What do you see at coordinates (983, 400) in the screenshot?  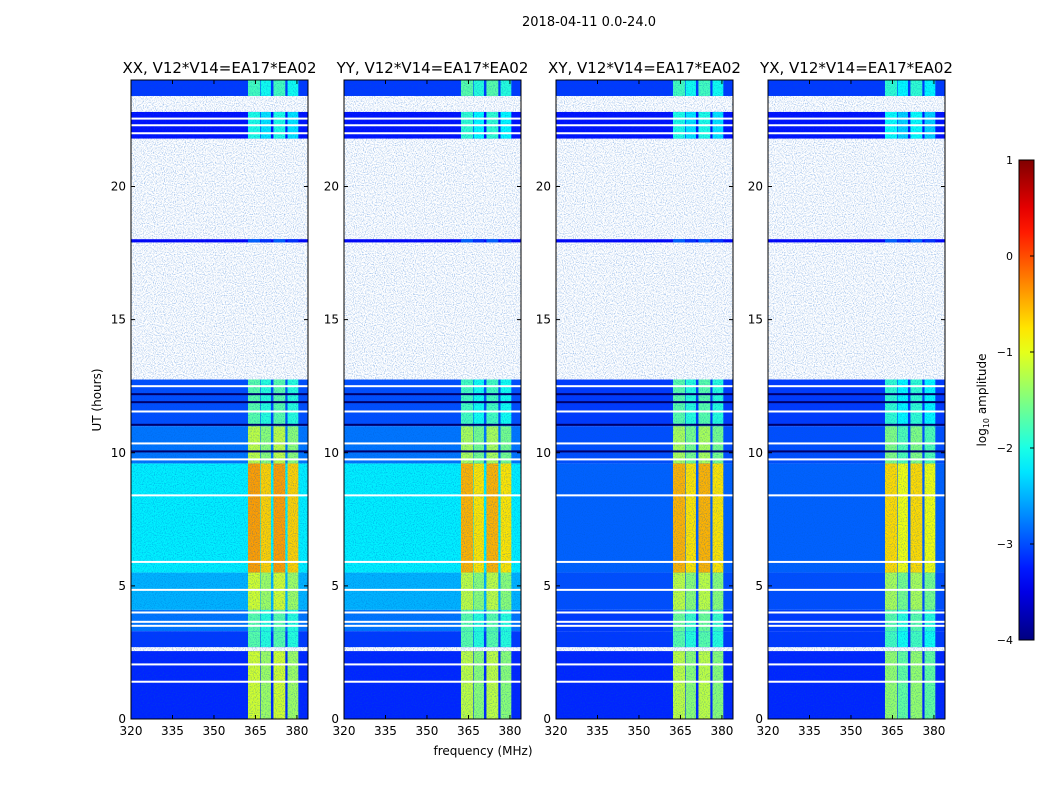 I see `colorbar-label: log10 amplitude` at bounding box center [983, 400].